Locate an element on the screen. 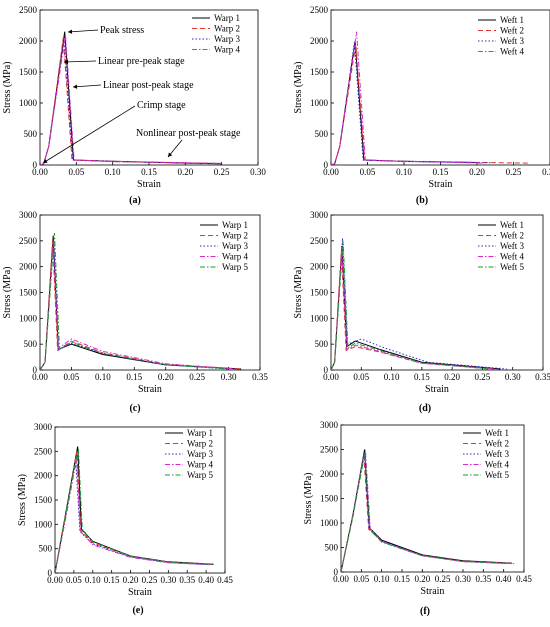 Image resolution: width=550 pixels, height=627 pixels. legend-label: Weft 5 is located at coordinates (512, 267).